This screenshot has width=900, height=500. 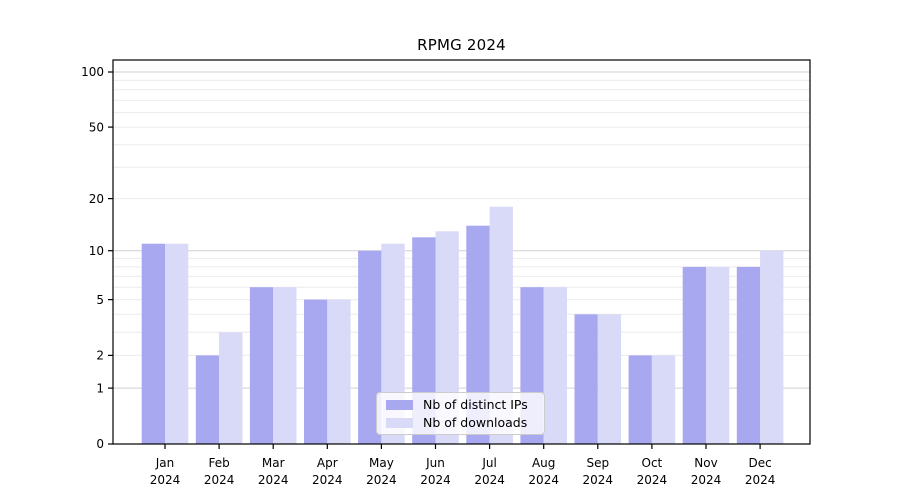 I want to click on bar-ips-mar, so click(x=261, y=365).